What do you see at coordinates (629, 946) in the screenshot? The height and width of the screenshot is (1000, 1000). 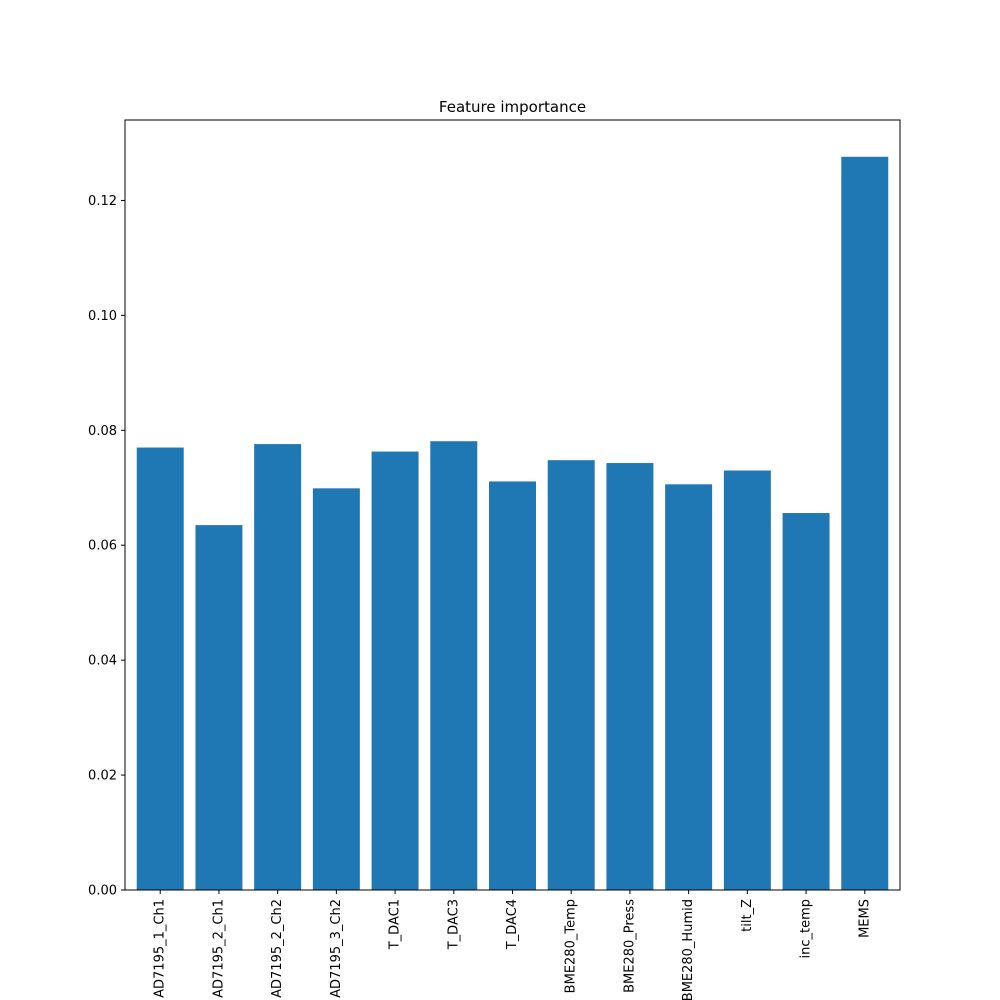 I see `x-tick-label: BME280_Press` at bounding box center [629, 946].